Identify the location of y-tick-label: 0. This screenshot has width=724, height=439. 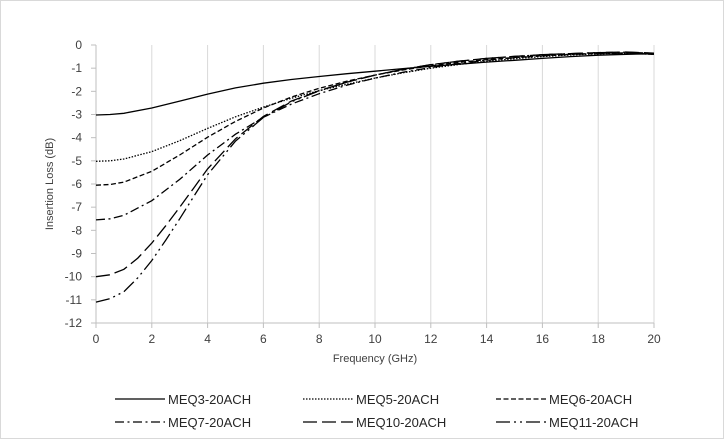
(78, 45).